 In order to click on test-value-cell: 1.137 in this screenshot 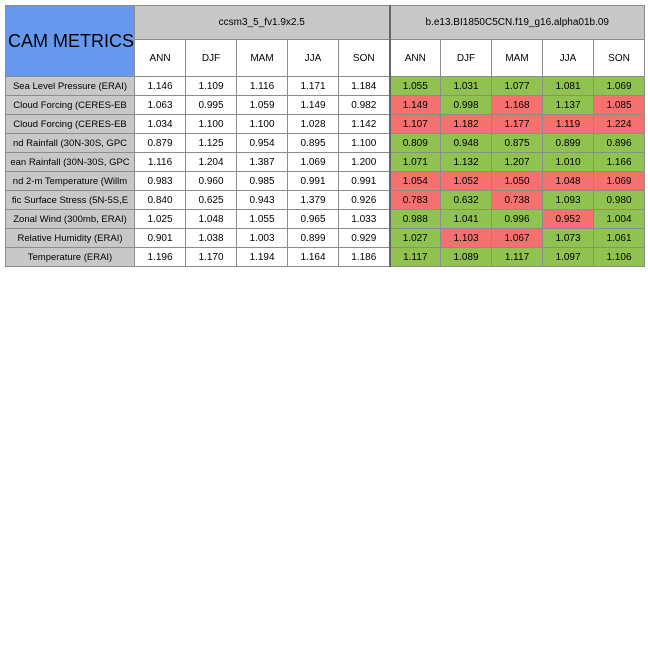, I will do `click(568, 105)`.